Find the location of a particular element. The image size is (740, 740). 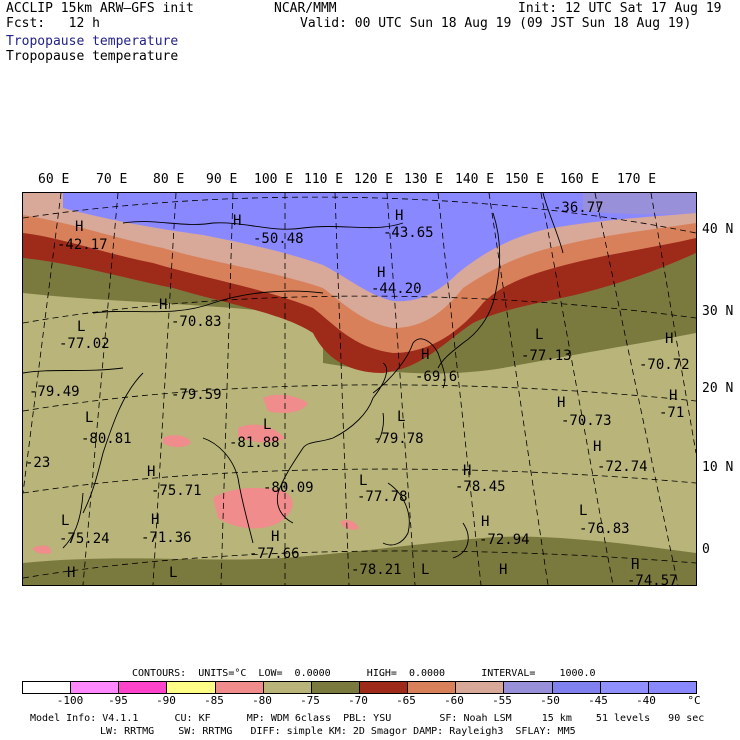

extremum-value: -78.21 is located at coordinates (376, 570).